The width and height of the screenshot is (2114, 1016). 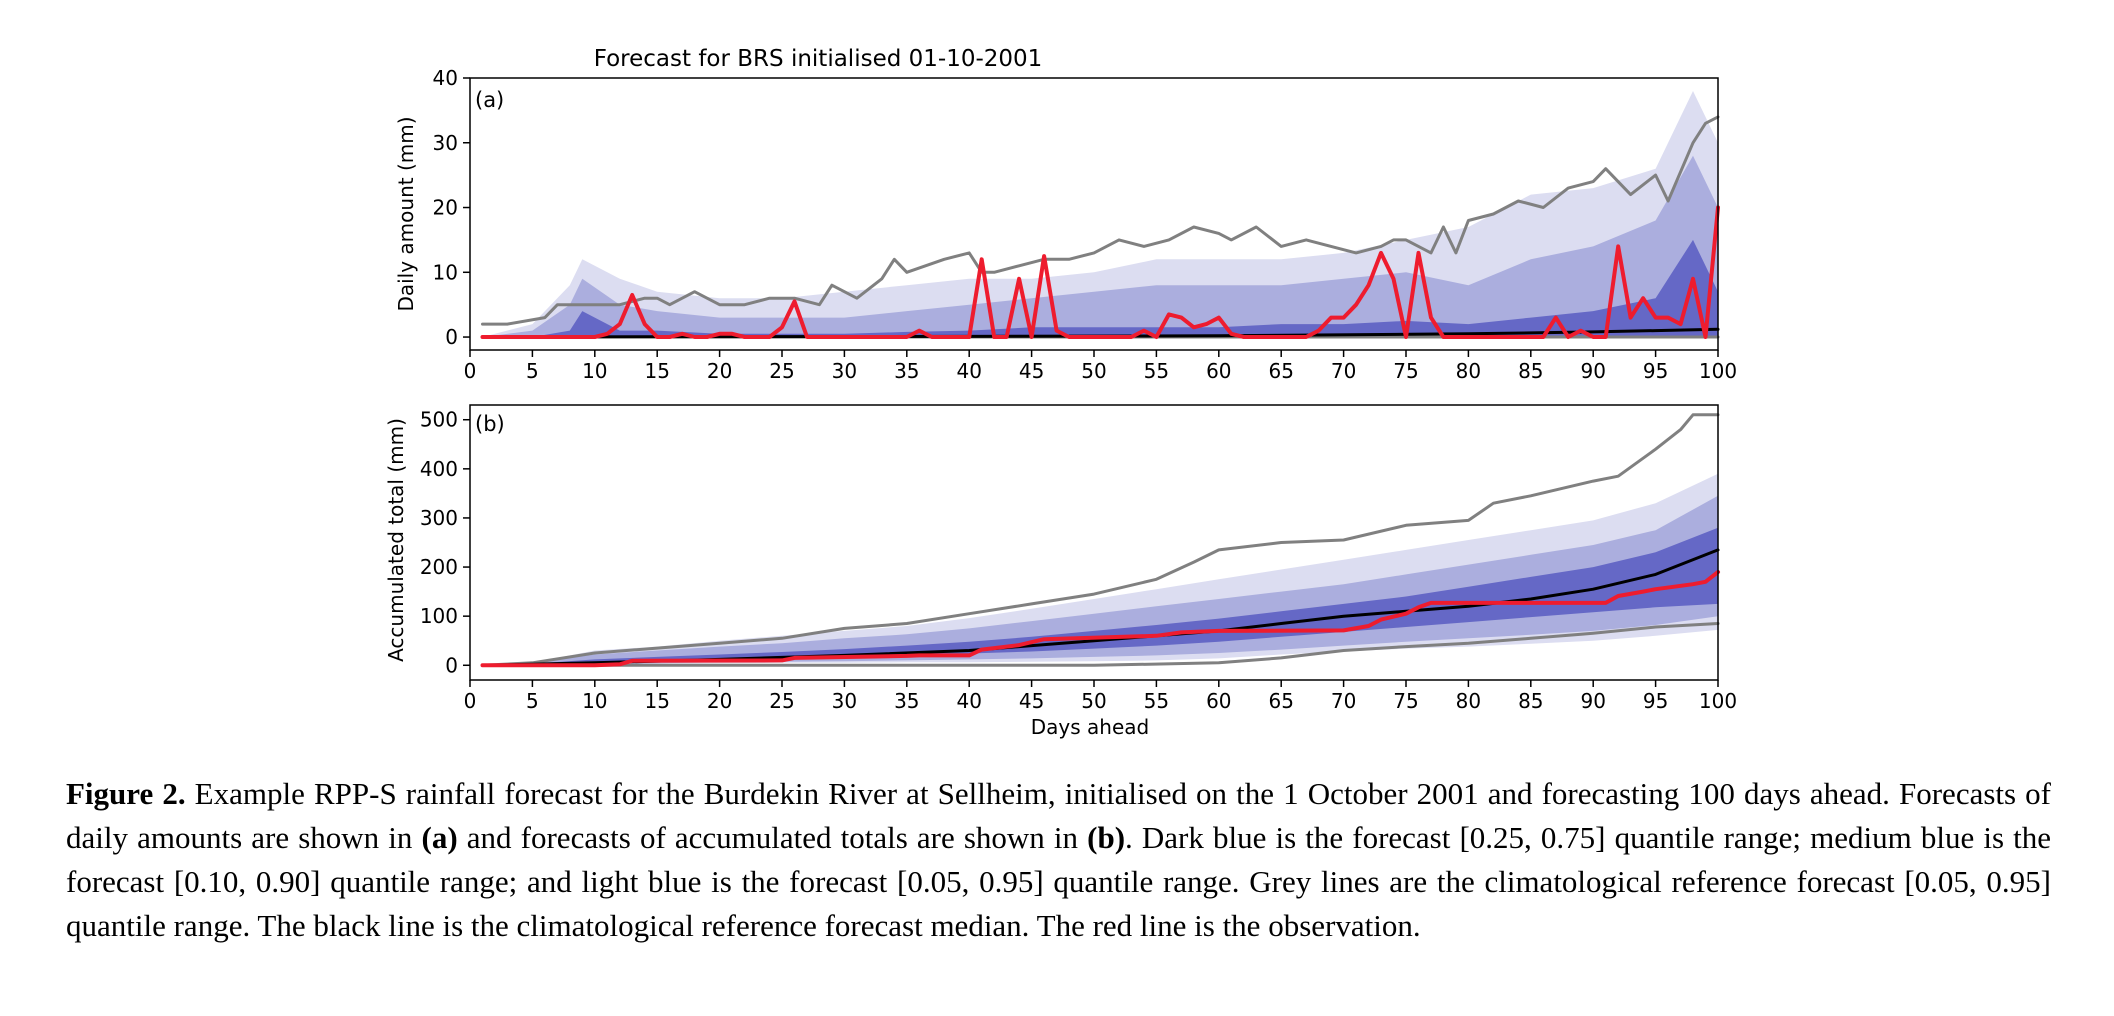 What do you see at coordinates (1718, 371) in the screenshot?
I see `panel-a-x-tick-label: 100` at bounding box center [1718, 371].